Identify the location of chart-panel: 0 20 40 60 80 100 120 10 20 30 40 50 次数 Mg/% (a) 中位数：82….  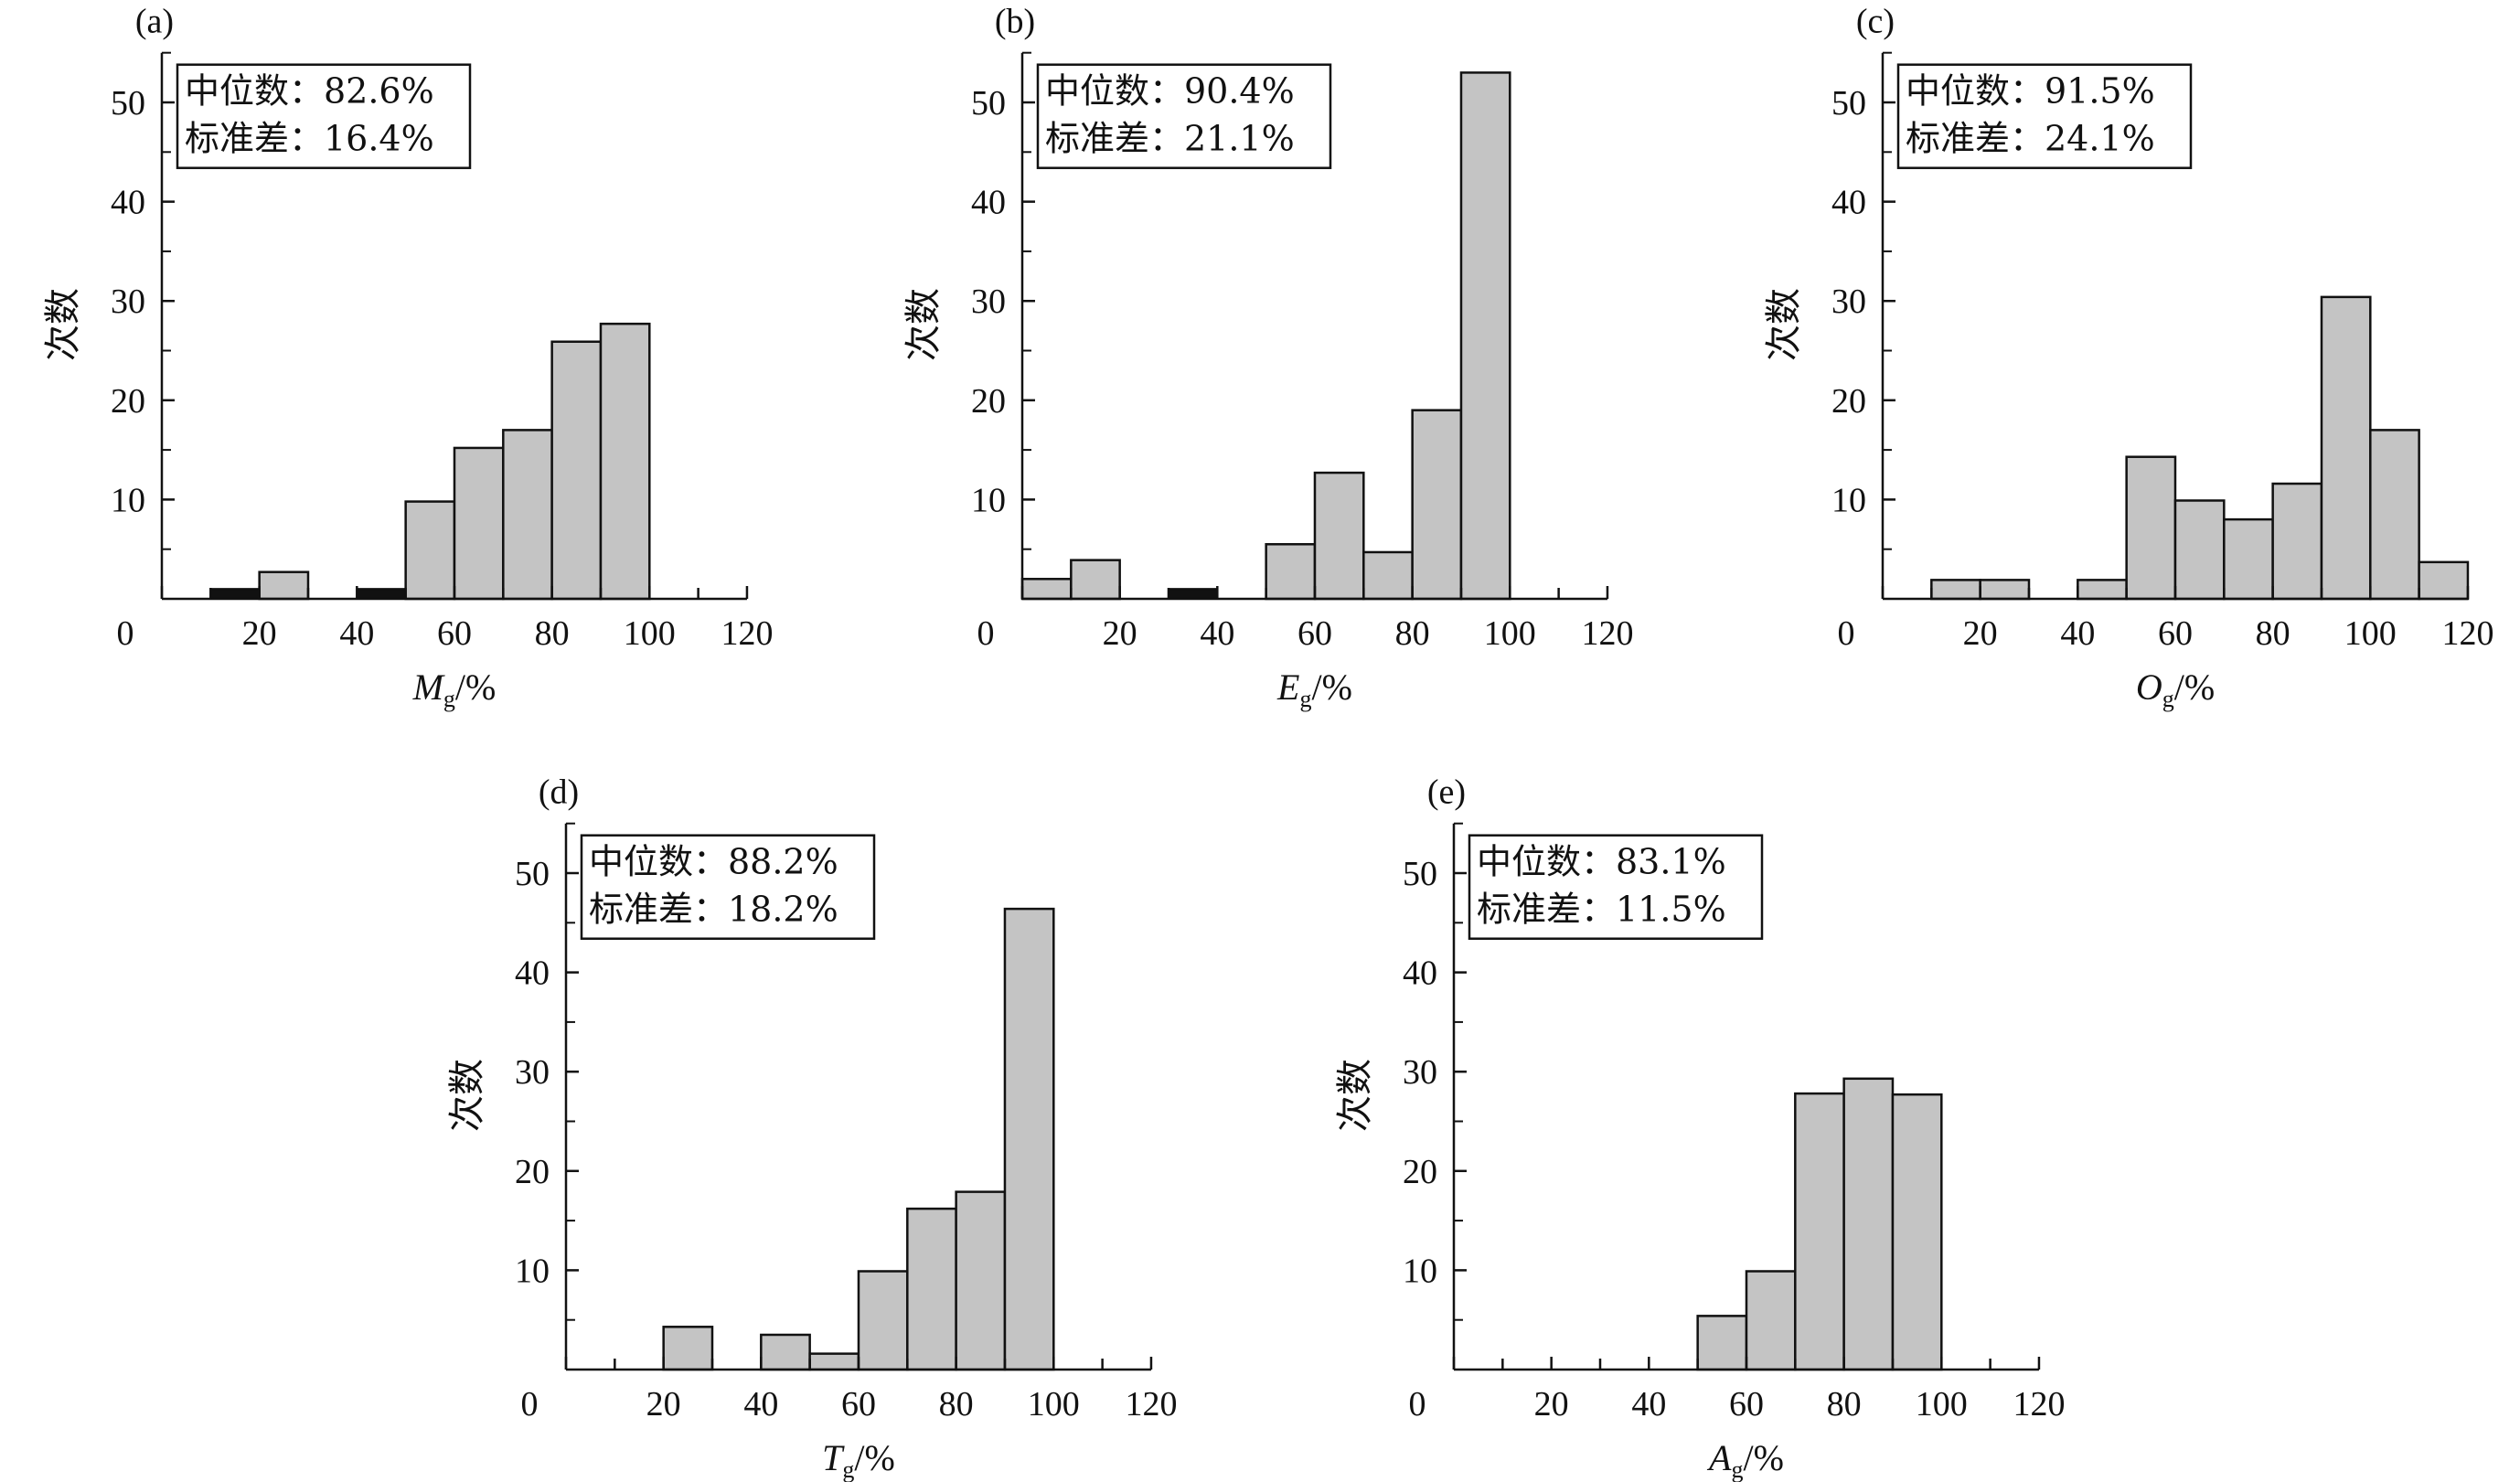
(407, 357).